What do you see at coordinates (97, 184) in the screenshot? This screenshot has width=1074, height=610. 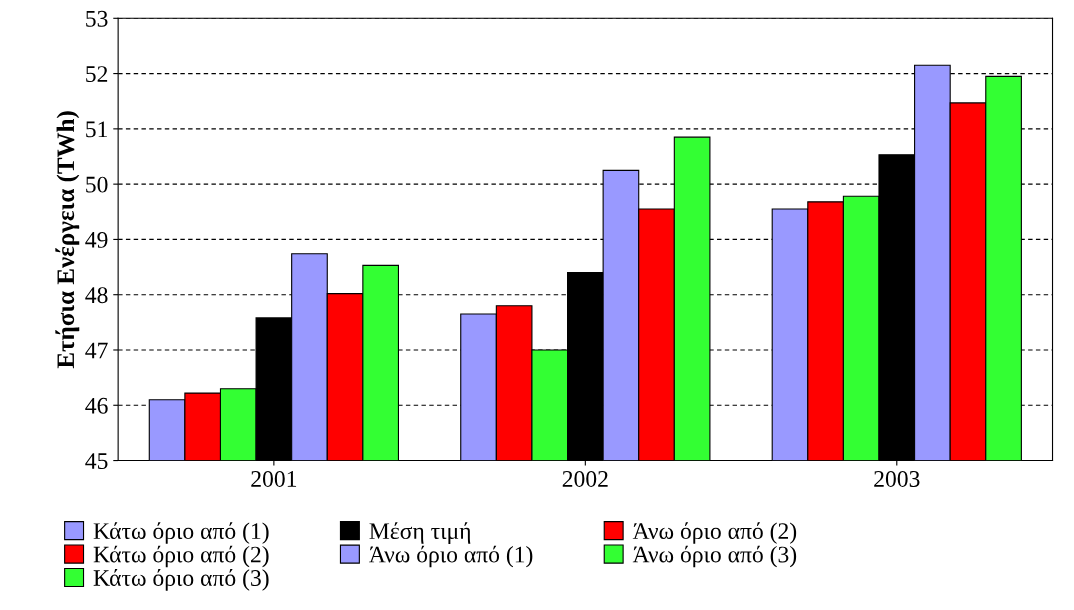 I see `y-tick-label: 50` at bounding box center [97, 184].